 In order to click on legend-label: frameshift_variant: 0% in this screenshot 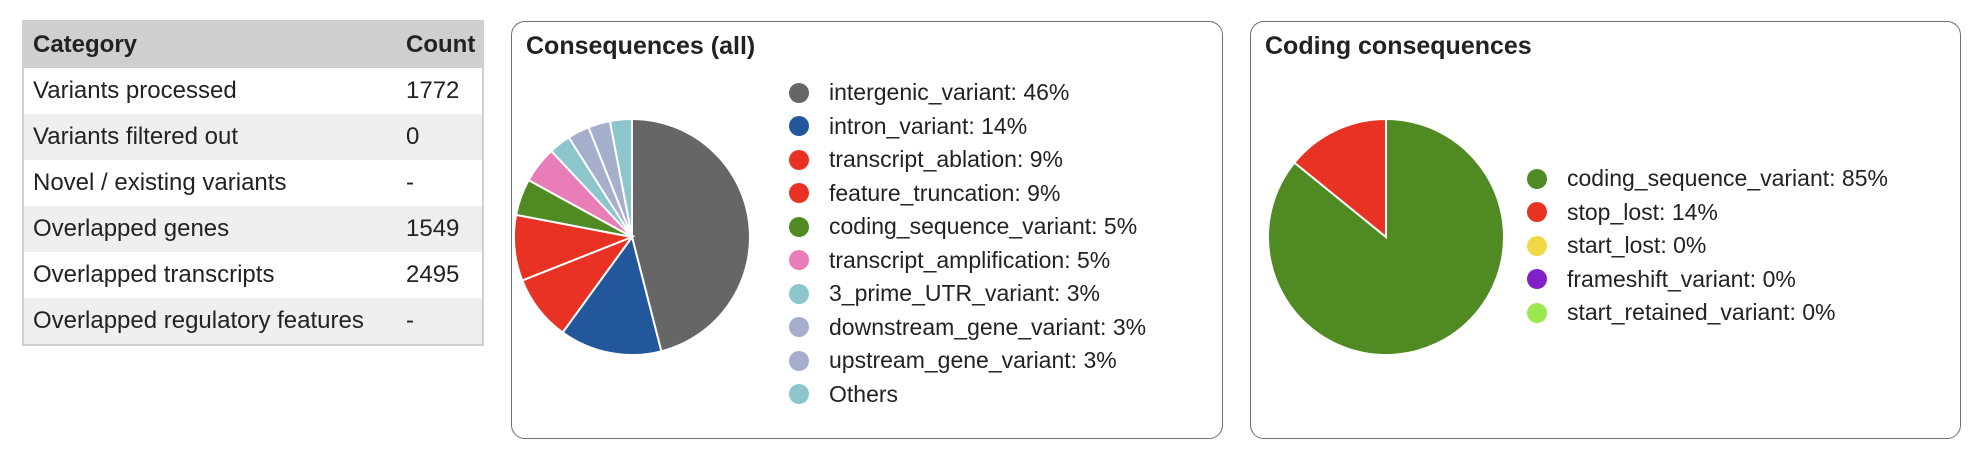, I will do `click(1681, 278)`.